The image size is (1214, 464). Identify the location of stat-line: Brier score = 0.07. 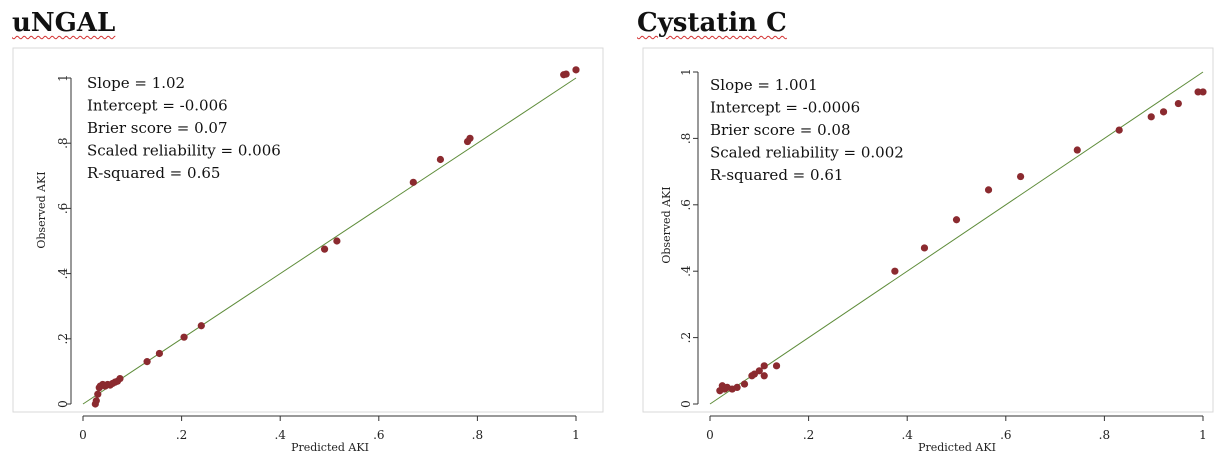
(157, 128).